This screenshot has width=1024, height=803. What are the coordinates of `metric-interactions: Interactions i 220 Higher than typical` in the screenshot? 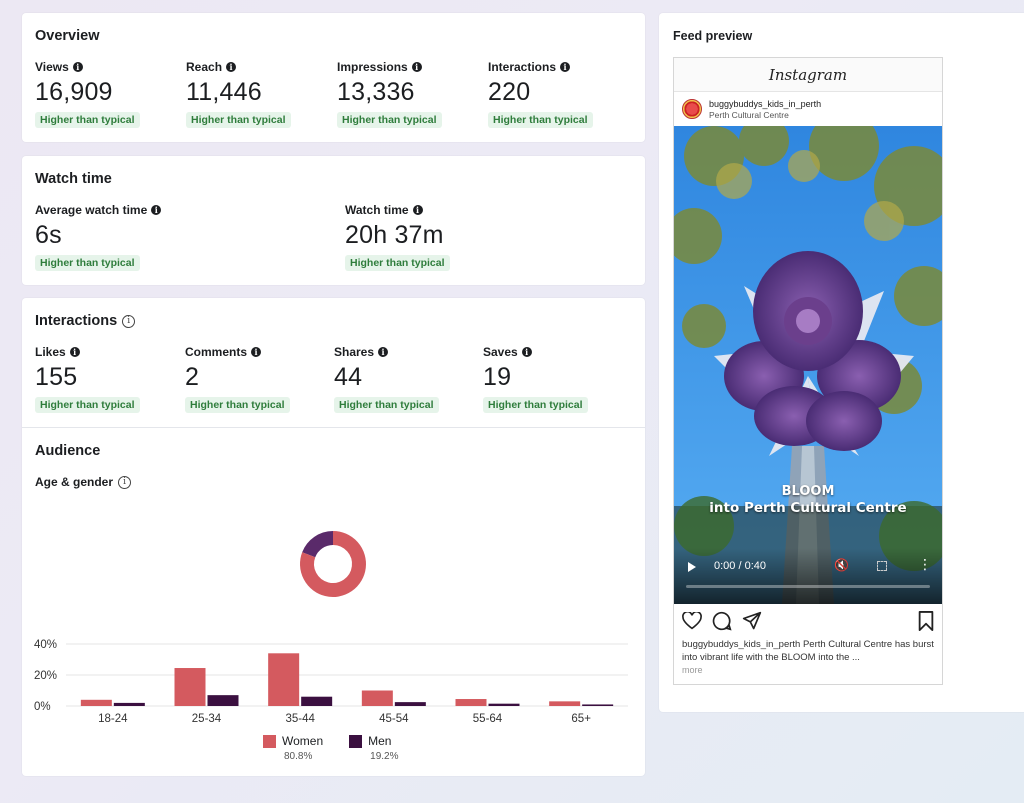 It's located at (540, 94).